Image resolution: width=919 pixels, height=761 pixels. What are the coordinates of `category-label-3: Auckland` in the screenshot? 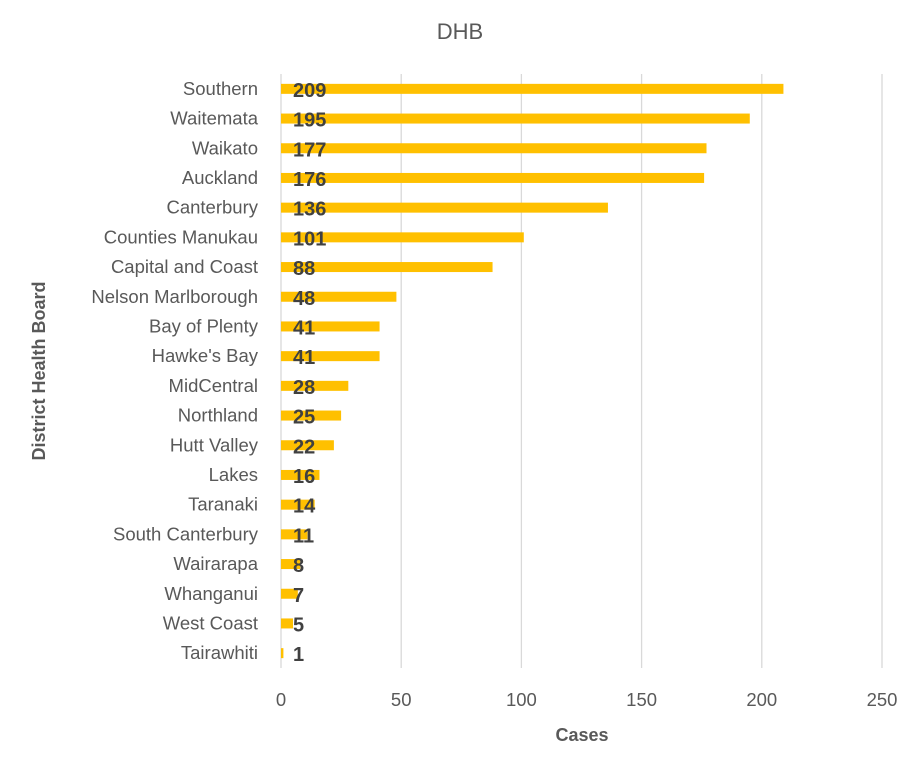 It's located at (220, 177).